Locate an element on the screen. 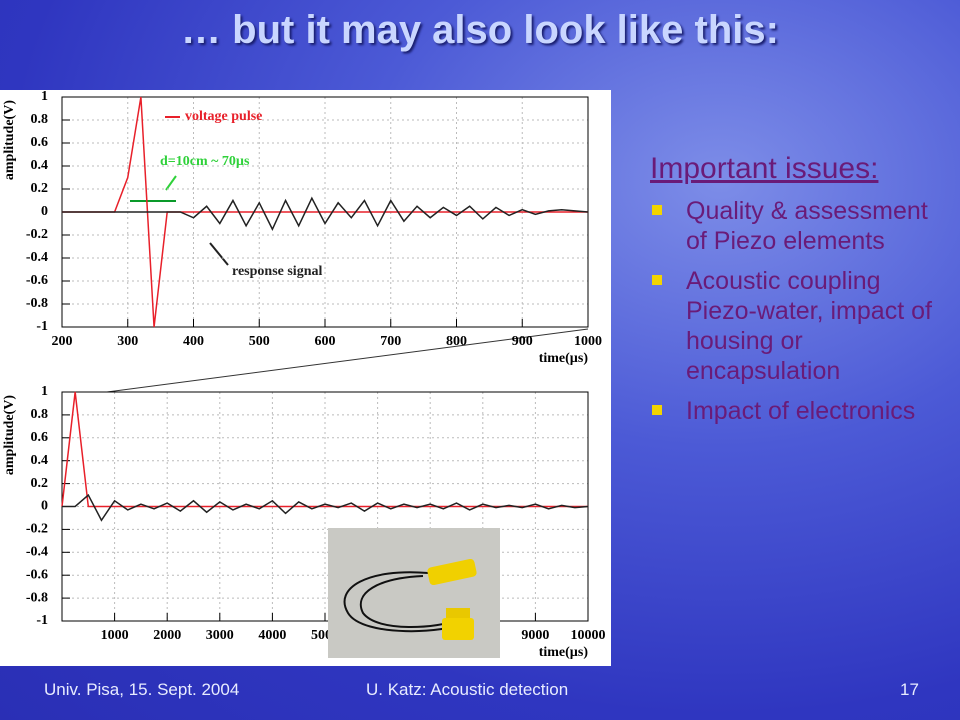 This screenshot has height=720, width=960. x-tick-label: 2000 is located at coordinates (167, 635).